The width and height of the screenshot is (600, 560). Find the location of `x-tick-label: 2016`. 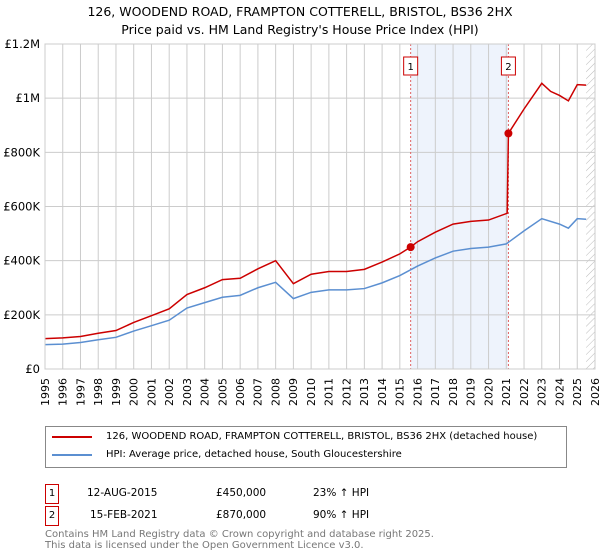

x-tick-label: 2016 is located at coordinates (417, 392).